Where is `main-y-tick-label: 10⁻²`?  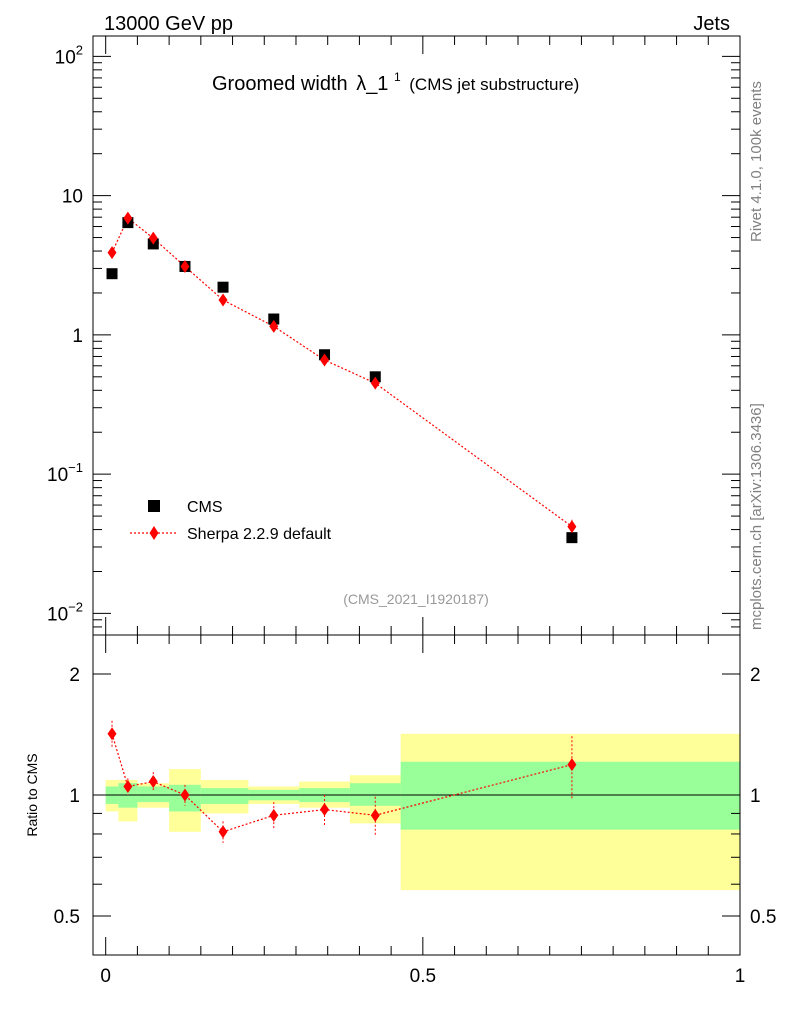 main-y-tick-label: 10⁻² is located at coordinates (65, 612).